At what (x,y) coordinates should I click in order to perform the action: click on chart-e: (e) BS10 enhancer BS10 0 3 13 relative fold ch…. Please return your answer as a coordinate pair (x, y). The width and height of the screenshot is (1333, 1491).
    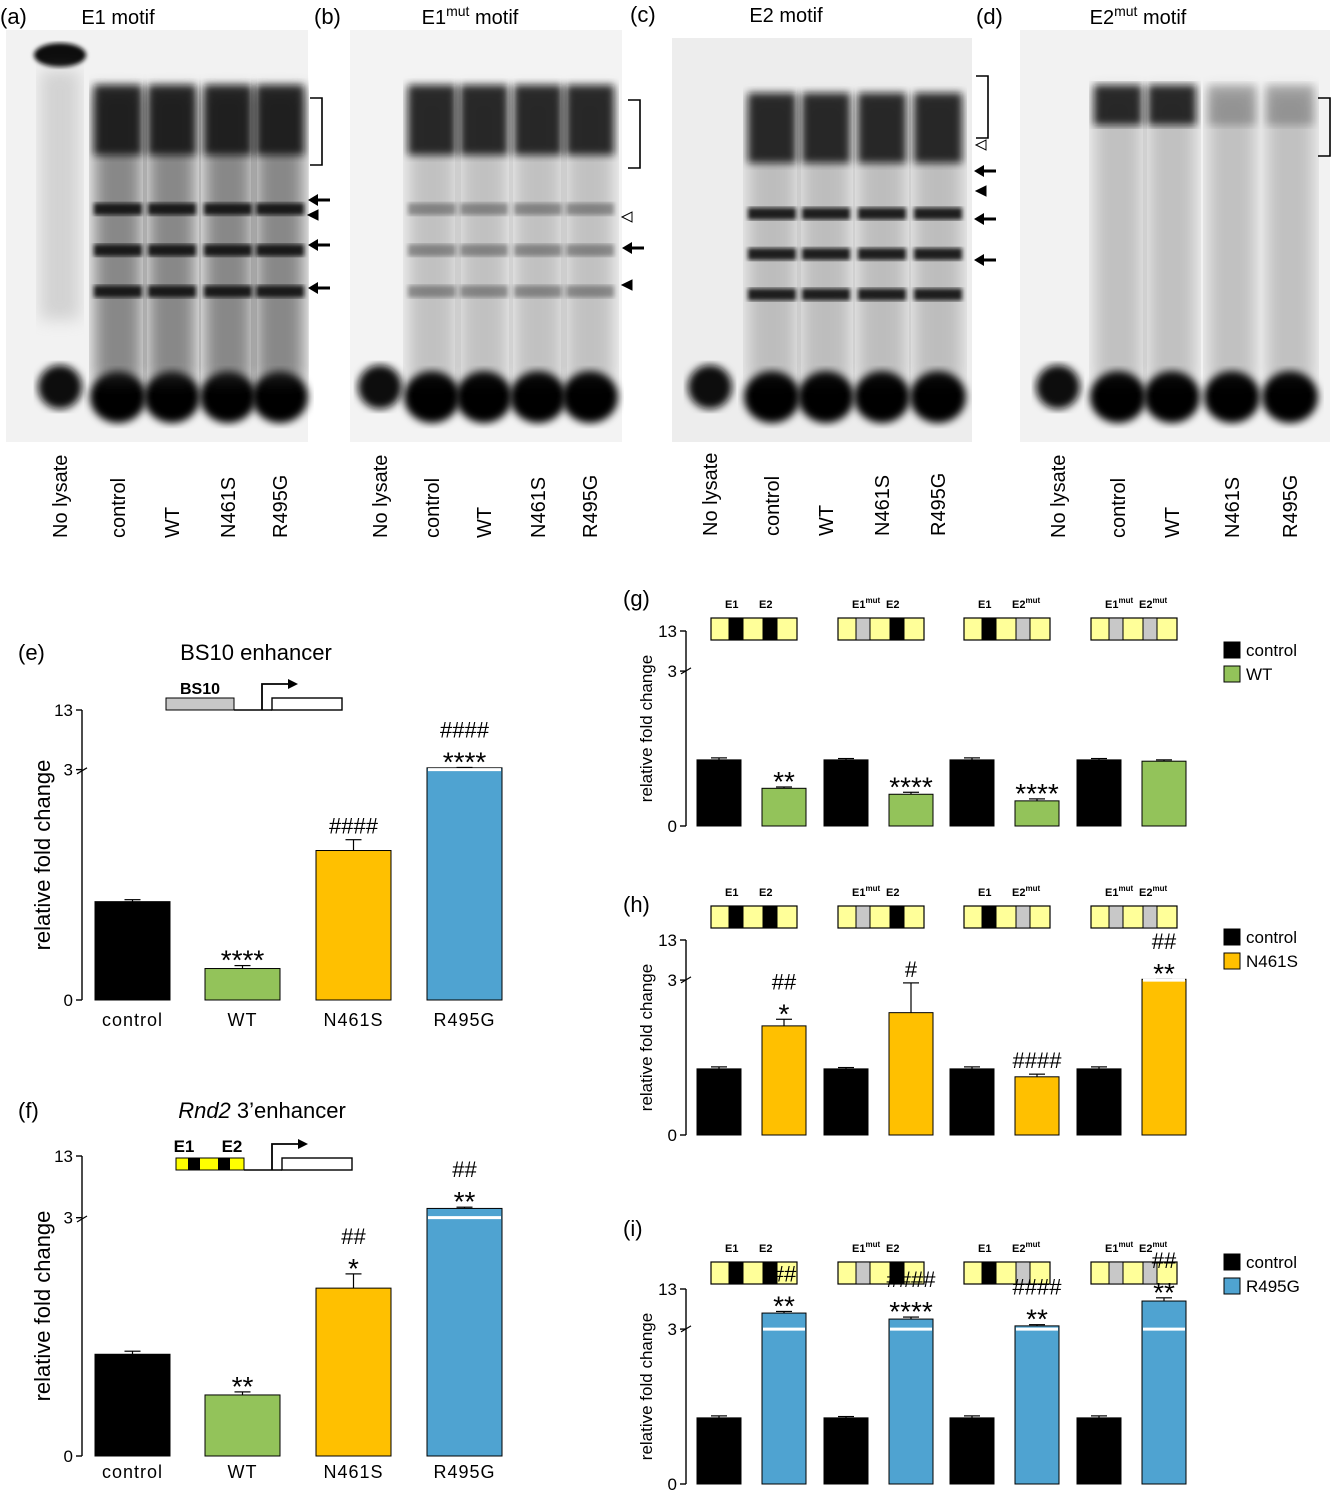
    Looking at the image, I should click on (260, 835).